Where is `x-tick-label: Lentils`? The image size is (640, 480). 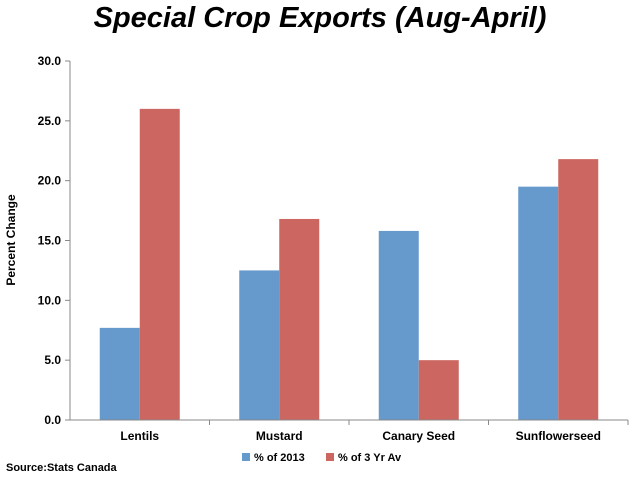
x-tick-label: Lentils is located at coordinates (139, 436).